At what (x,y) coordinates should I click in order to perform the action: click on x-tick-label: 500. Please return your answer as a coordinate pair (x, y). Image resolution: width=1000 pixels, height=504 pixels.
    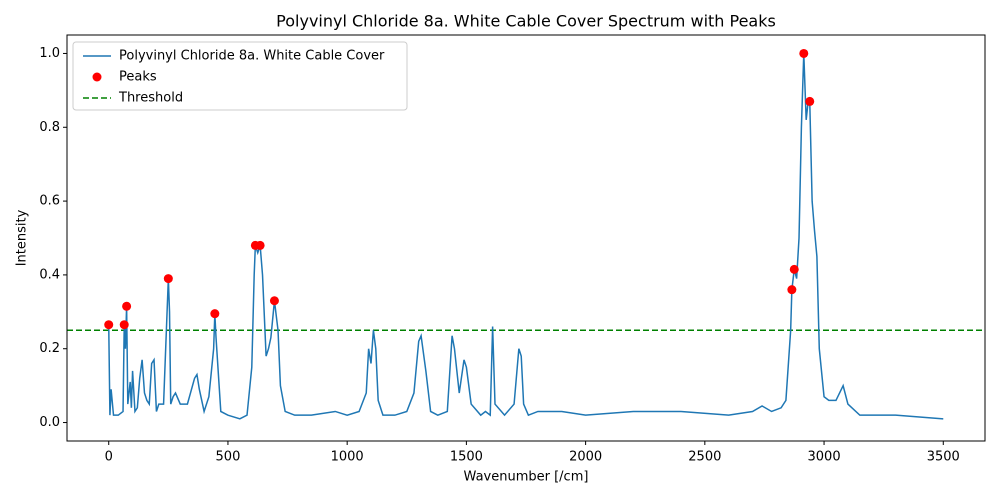
    Looking at the image, I should click on (228, 457).